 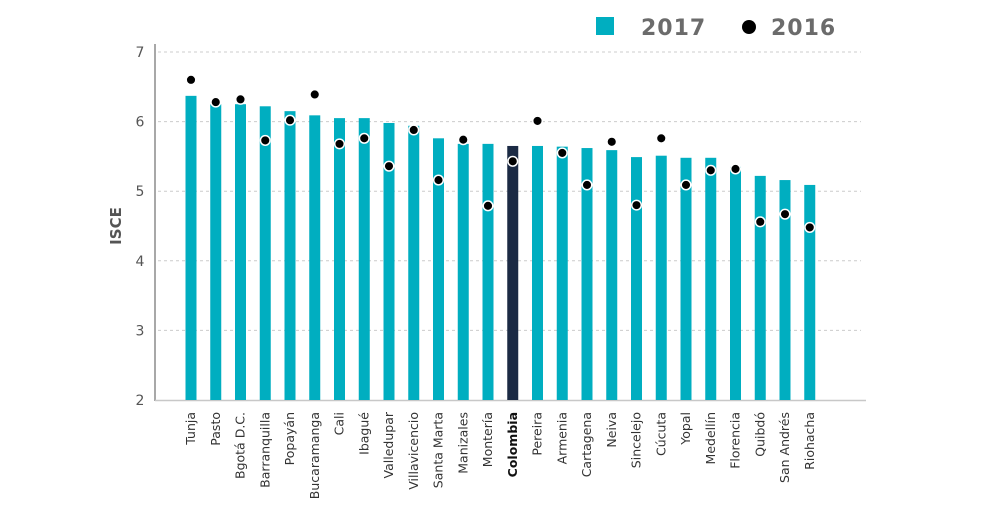 What do you see at coordinates (413, 451) in the screenshot?
I see `x-tick-label: Villavicencio` at bounding box center [413, 451].